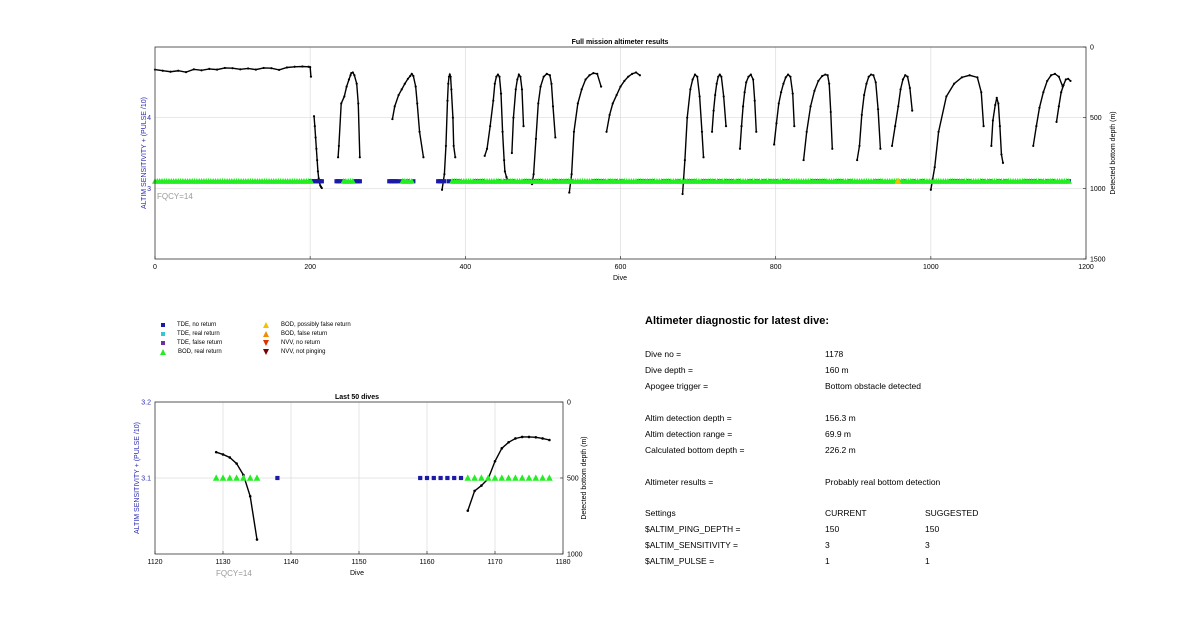  I want to click on last-50-ylabel: ALTIM SENSITIVITY + (PULSE /10), so click(137, 478).